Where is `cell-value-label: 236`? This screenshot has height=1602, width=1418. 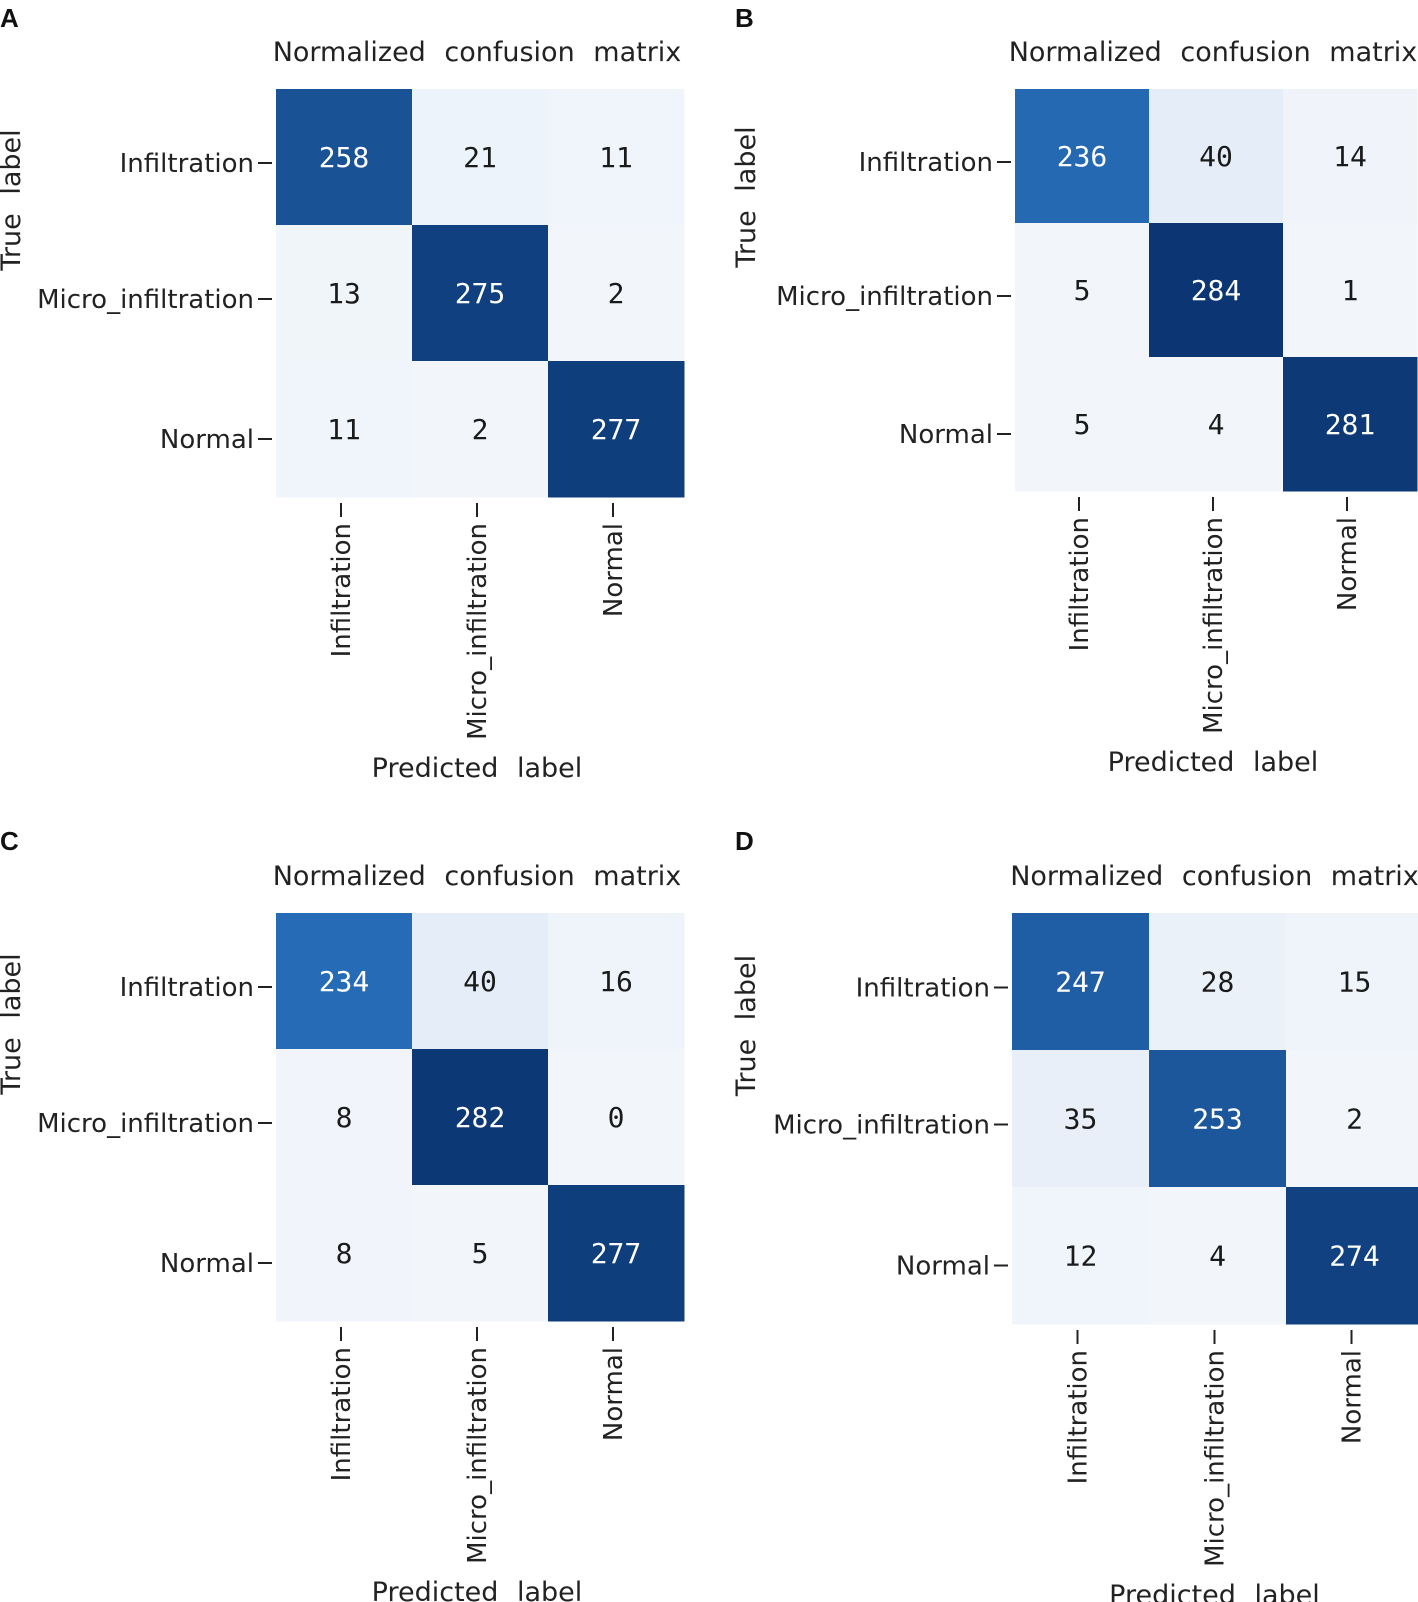 cell-value-label: 236 is located at coordinates (1082, 156).